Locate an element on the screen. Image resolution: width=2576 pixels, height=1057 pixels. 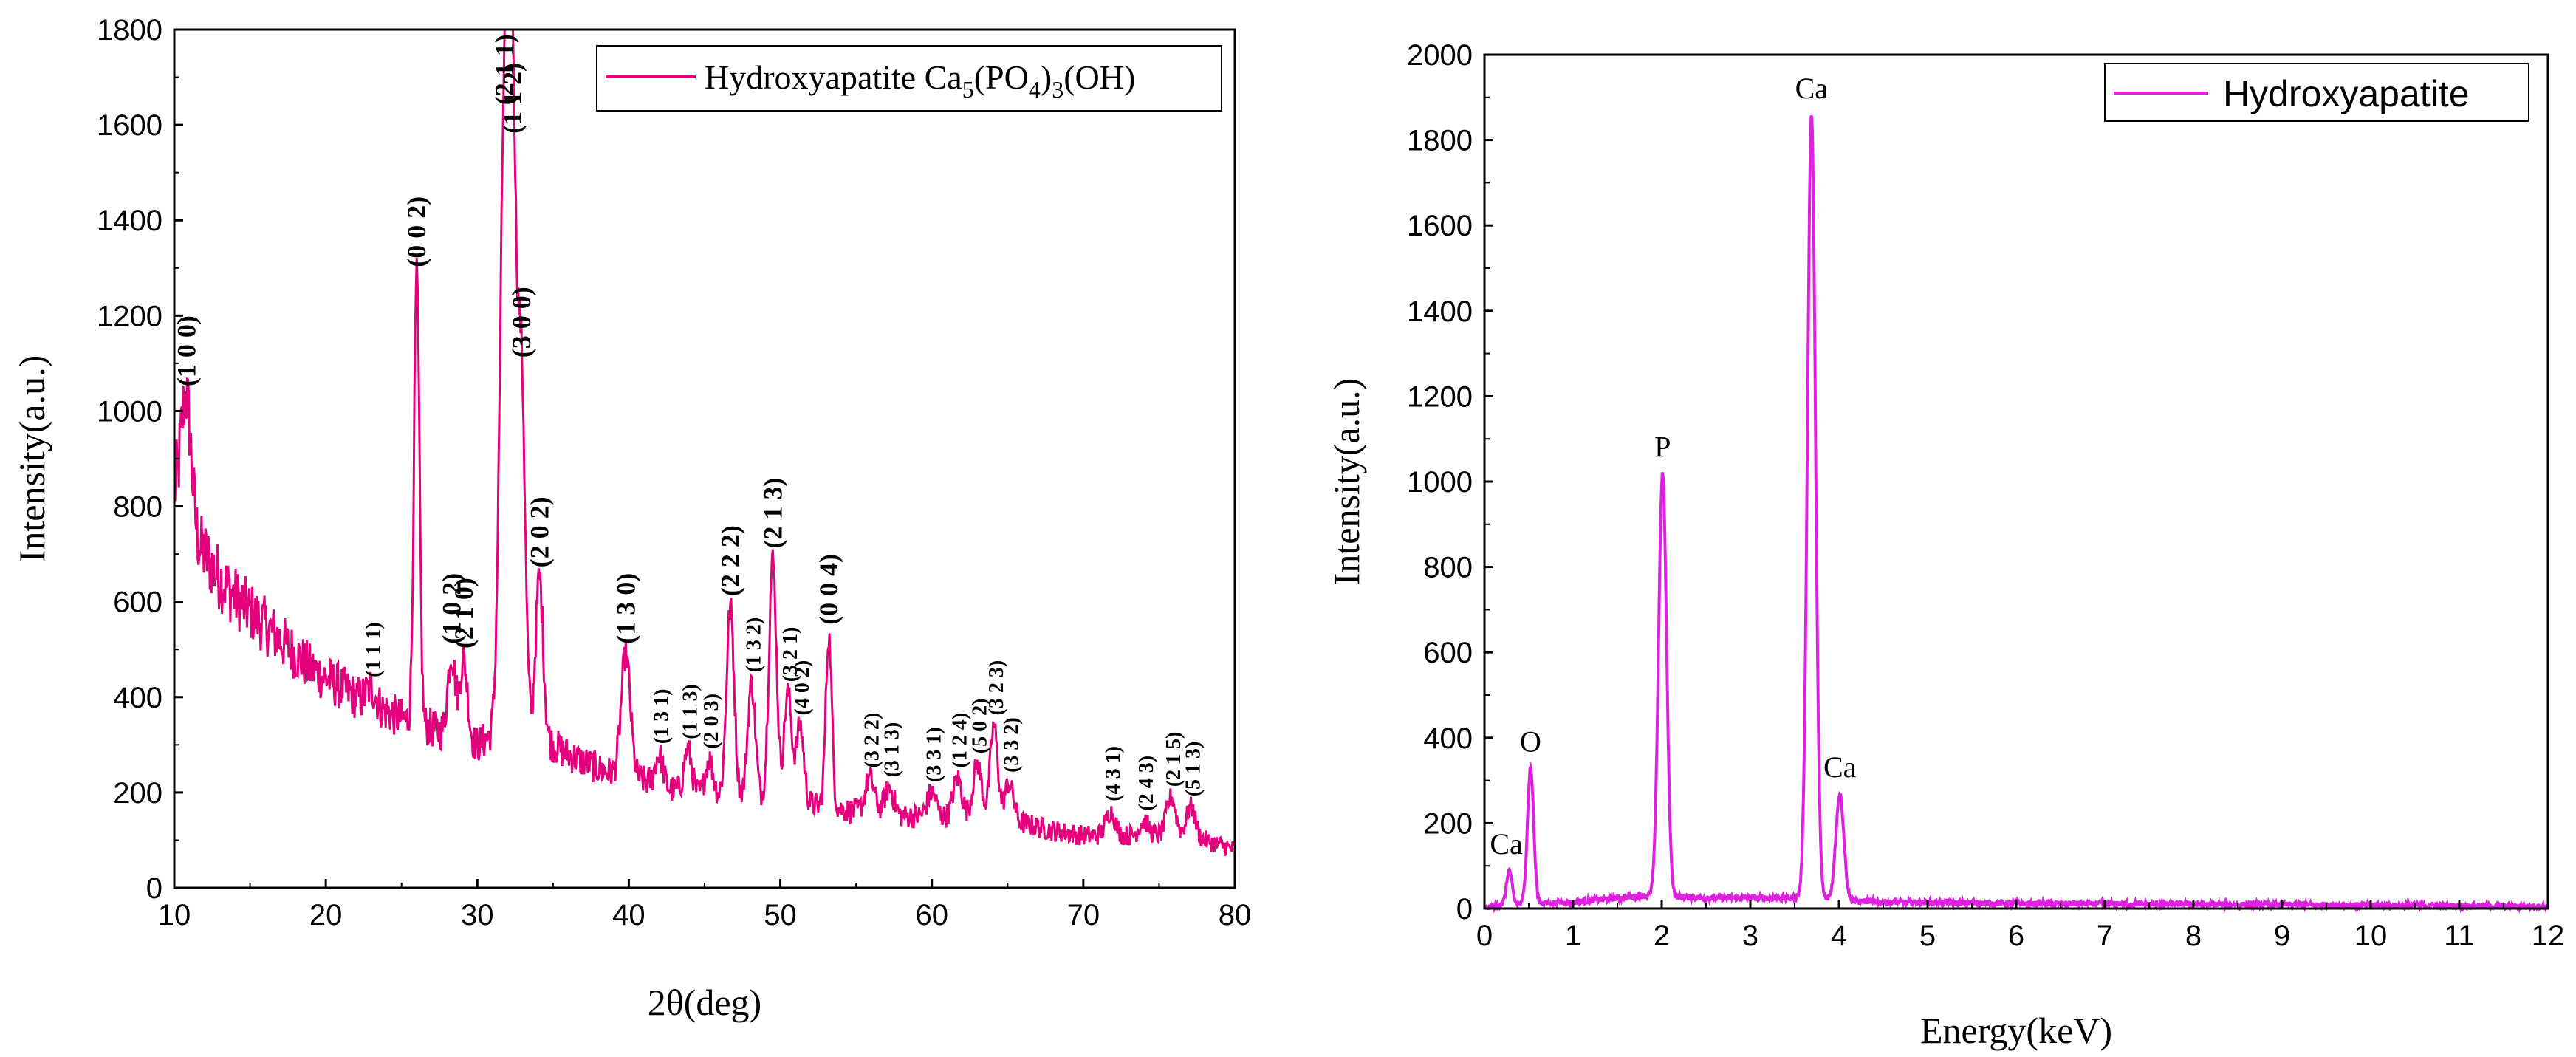
eds-x-tick-label: 7 is located at coordinates (2105, 936).